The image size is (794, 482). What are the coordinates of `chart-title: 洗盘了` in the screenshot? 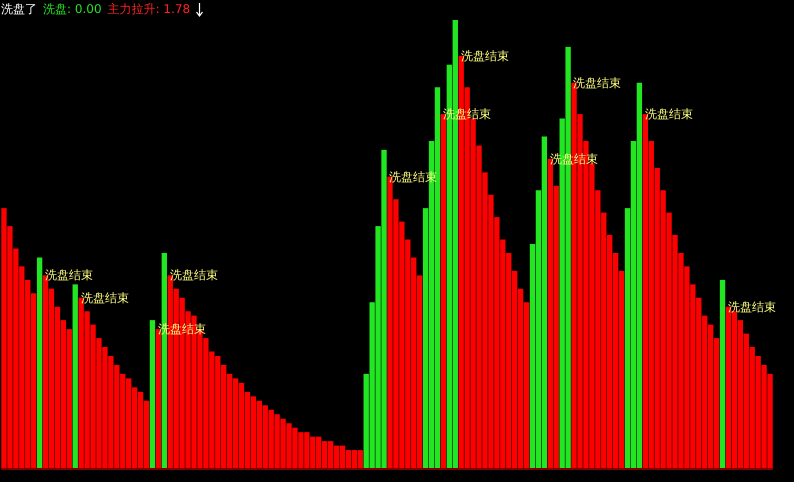 It's located at (19, 9).